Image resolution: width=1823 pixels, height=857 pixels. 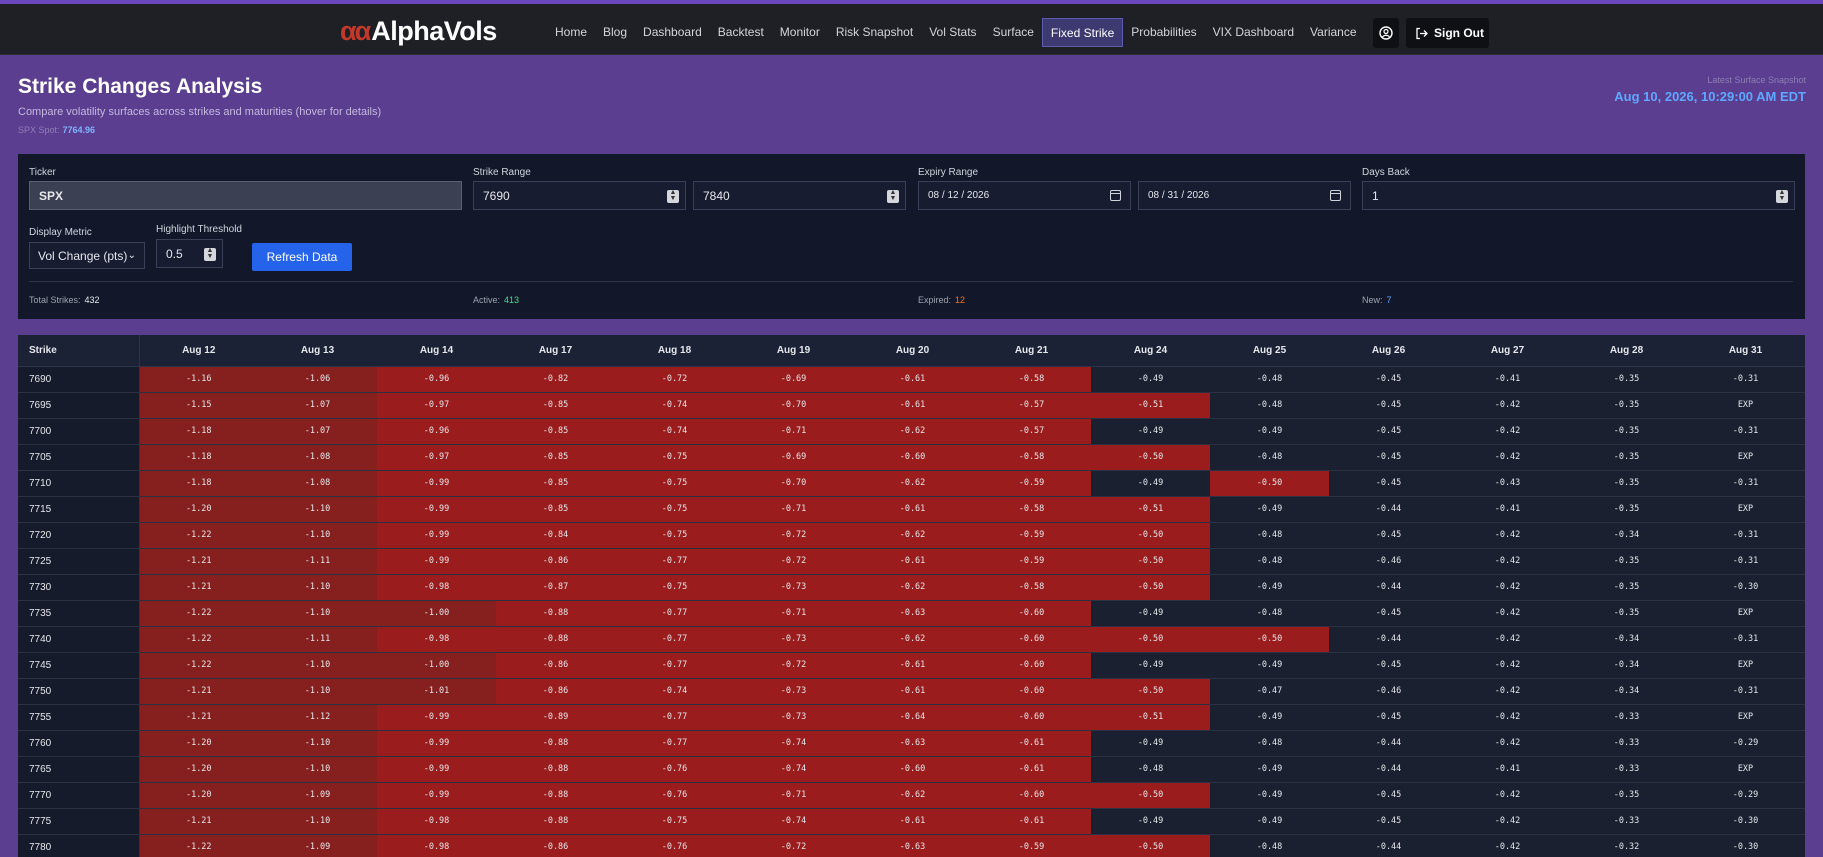 What do you see at coordinates (579, 195) in the screenshot?
I see `strike-min-input: 7690 ▲ ▼` at bounding box center [579, 195].